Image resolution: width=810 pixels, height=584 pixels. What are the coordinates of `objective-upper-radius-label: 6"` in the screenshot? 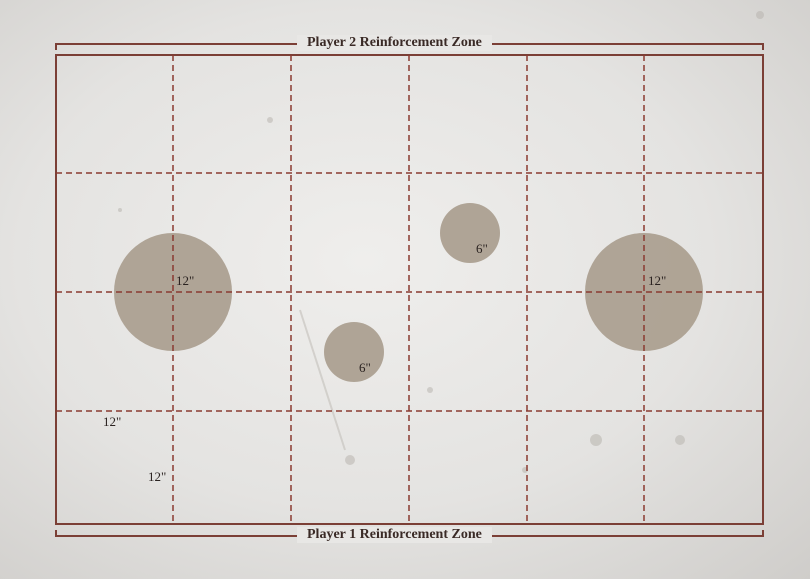 It's located at (482, 248).